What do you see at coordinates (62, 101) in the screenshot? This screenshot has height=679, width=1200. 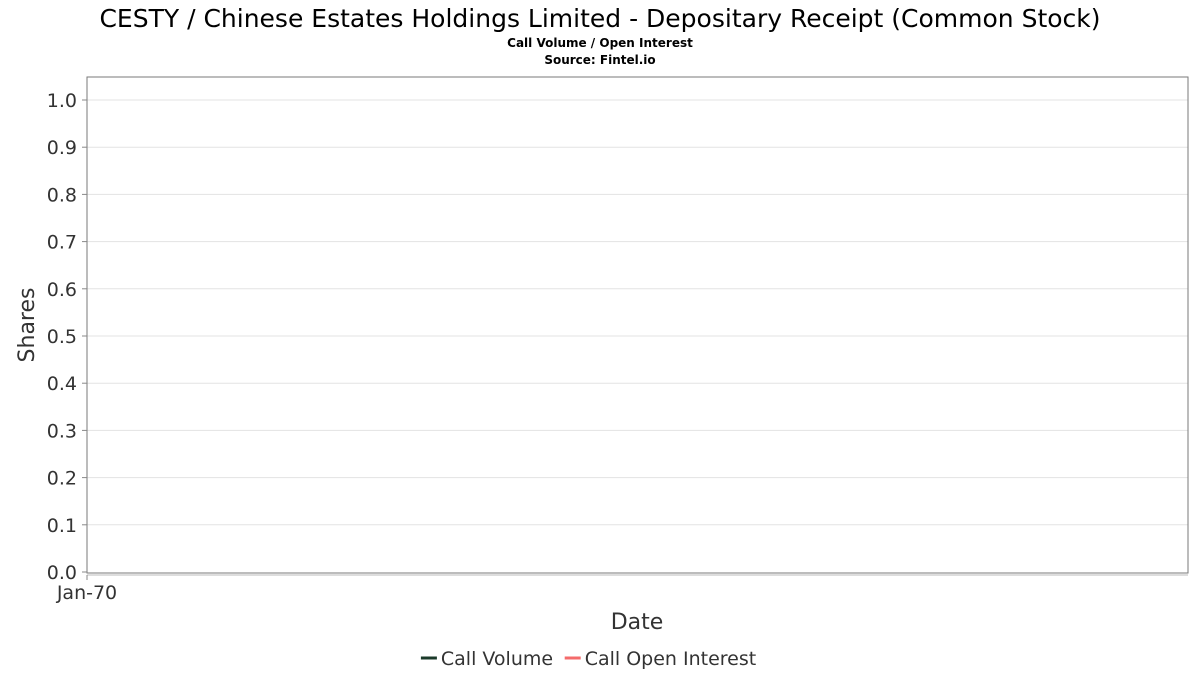 I see `y-tick-label: 1.0` at bounding box center [62, 101].